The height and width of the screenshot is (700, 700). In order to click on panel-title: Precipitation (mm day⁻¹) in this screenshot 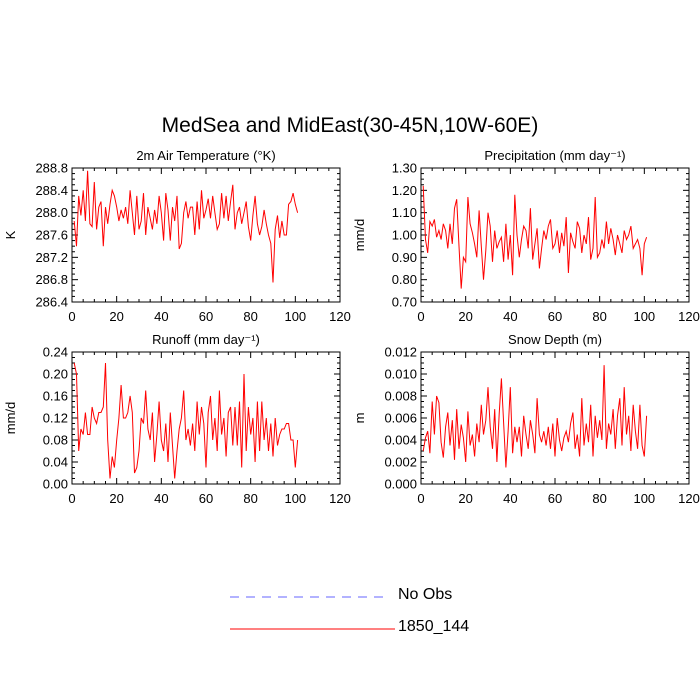, I will do `click(554, 155)`.